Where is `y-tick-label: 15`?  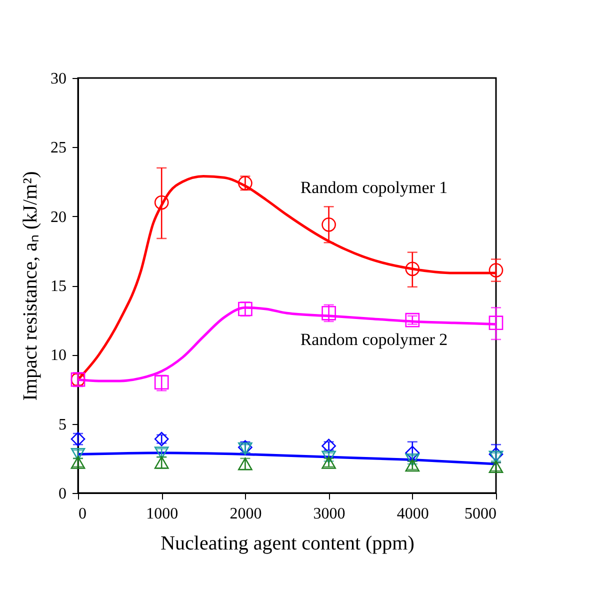 y-tick-label: 15 is located at coordinates (58, 286).